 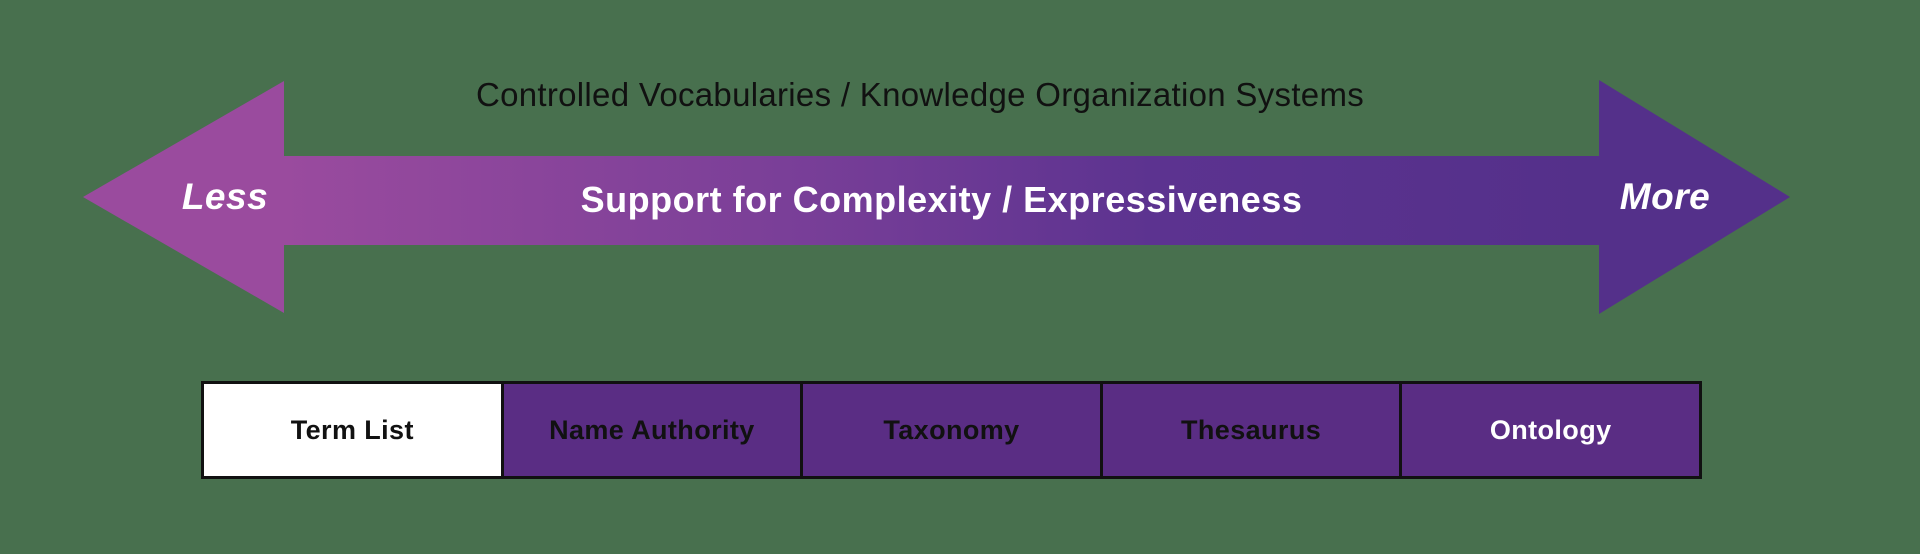 What do you see at coordinates (1249, 430) in the screenshot?
I see `box-thesaurus: Thesaurus` at bounding box center [1249, 430].